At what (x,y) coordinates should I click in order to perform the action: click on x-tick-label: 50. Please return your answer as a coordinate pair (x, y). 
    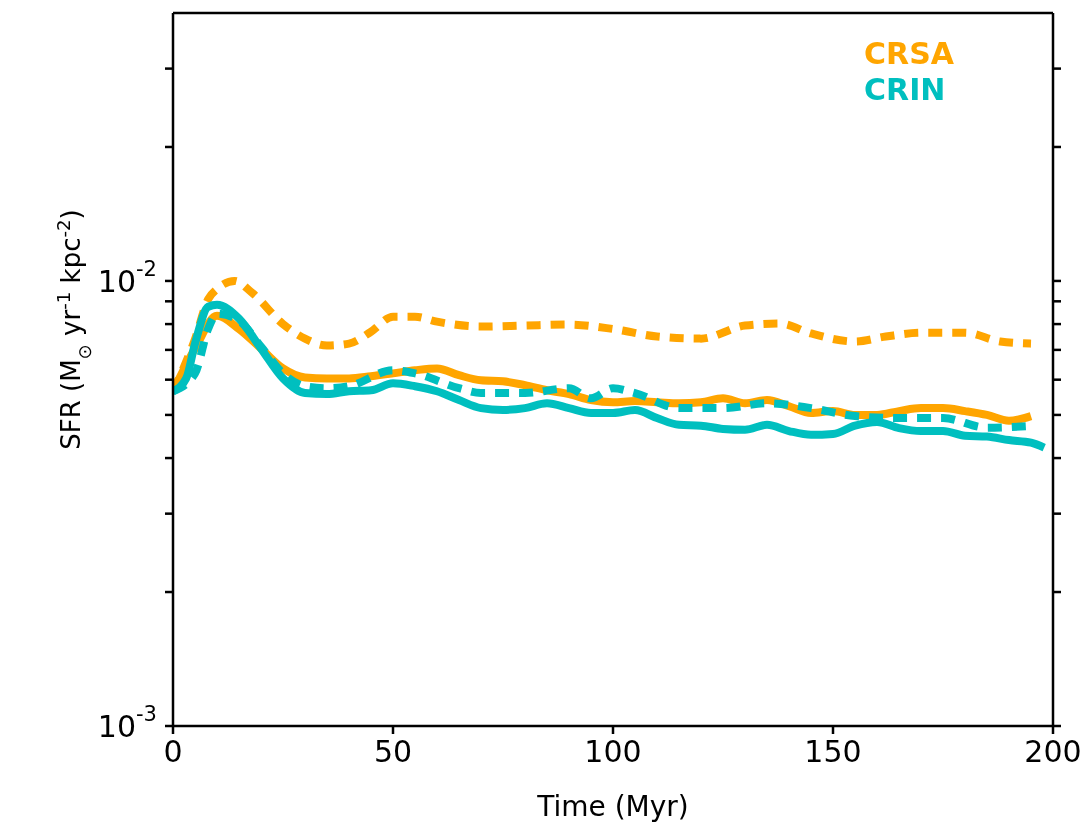
    Looking at the image, I should click on (393, 751).